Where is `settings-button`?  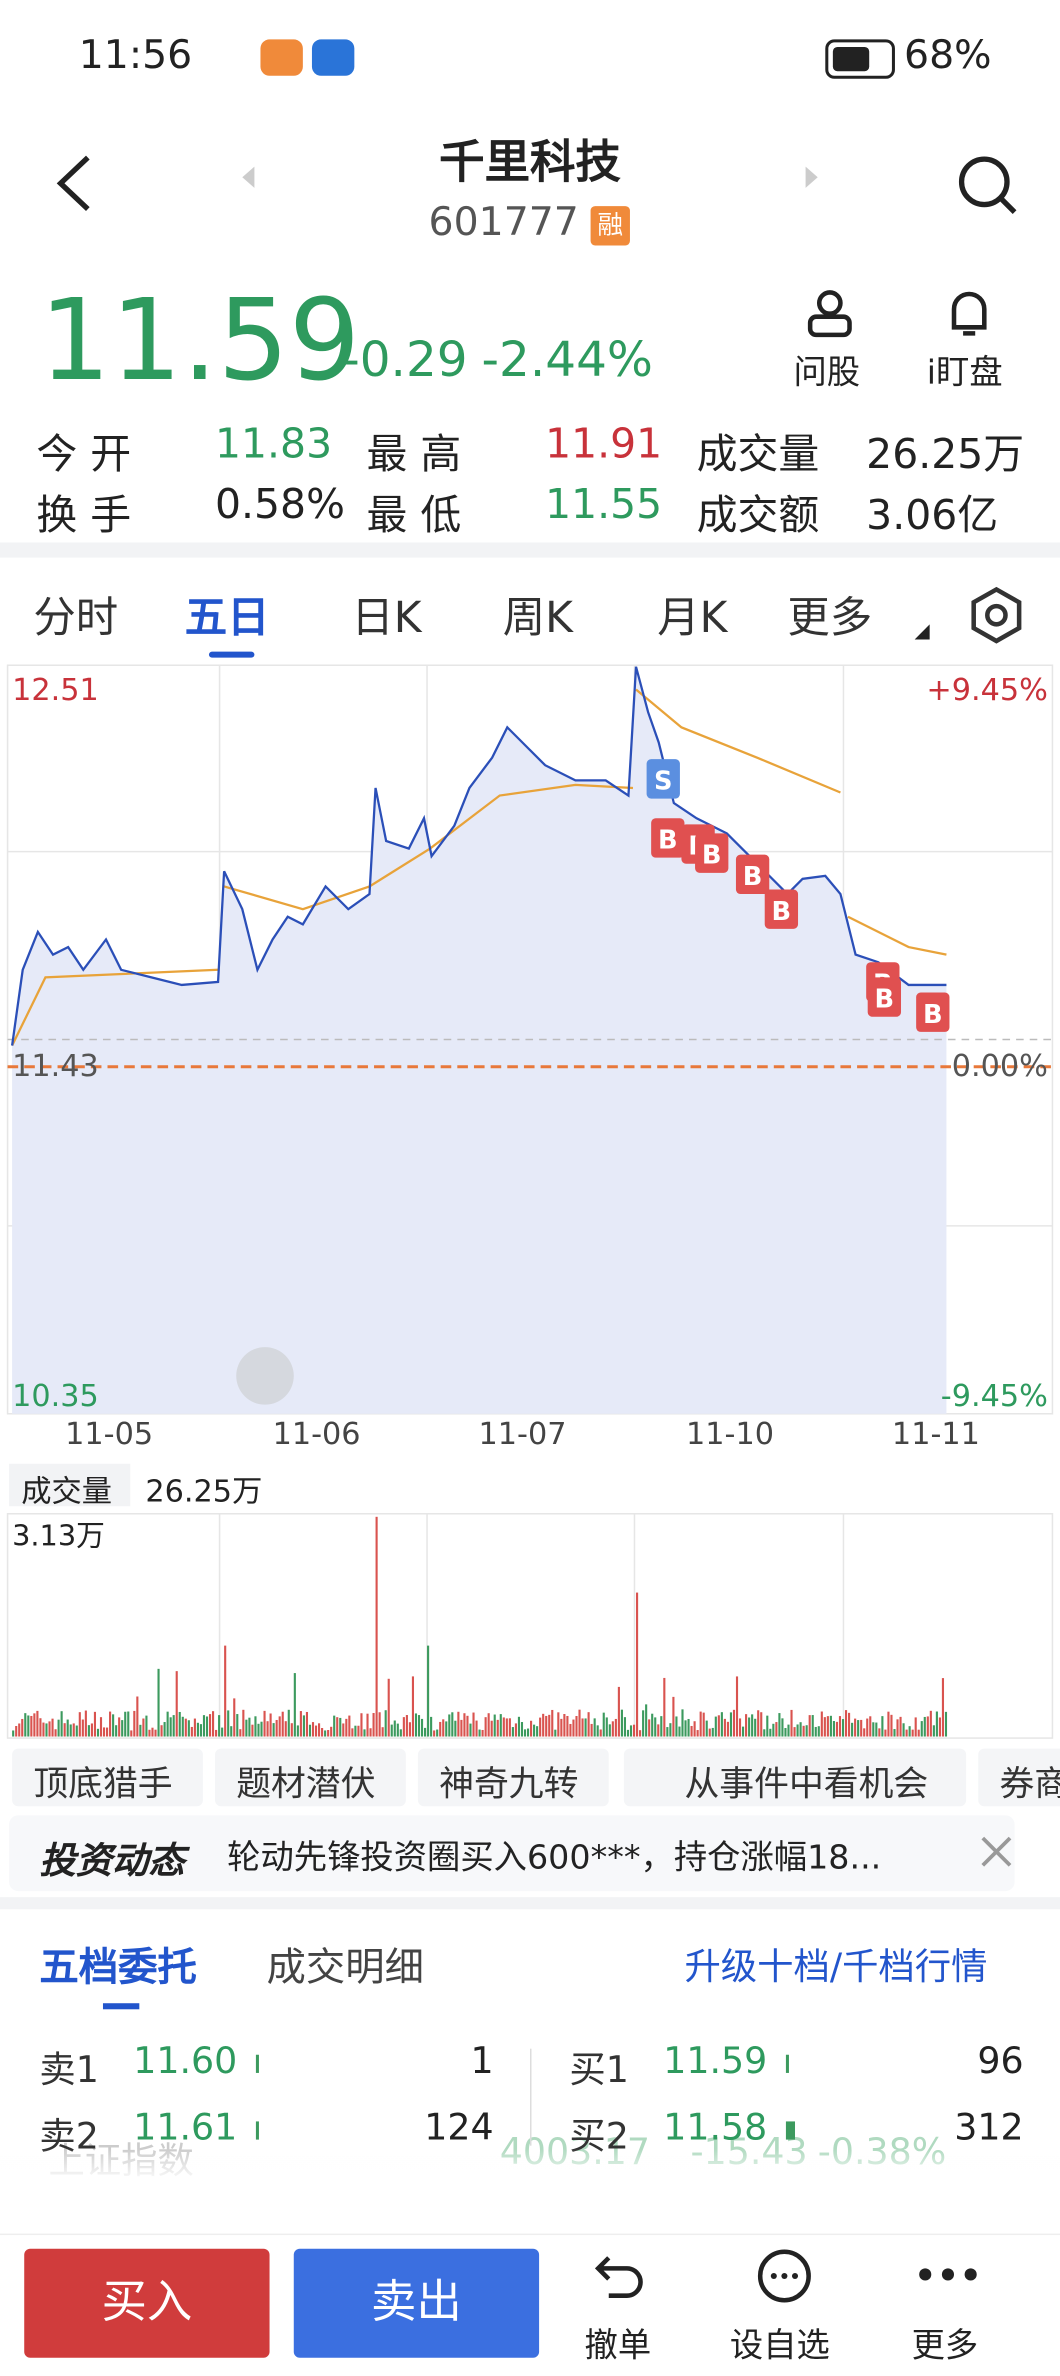 settings-button is located at coordinates (996, 615).